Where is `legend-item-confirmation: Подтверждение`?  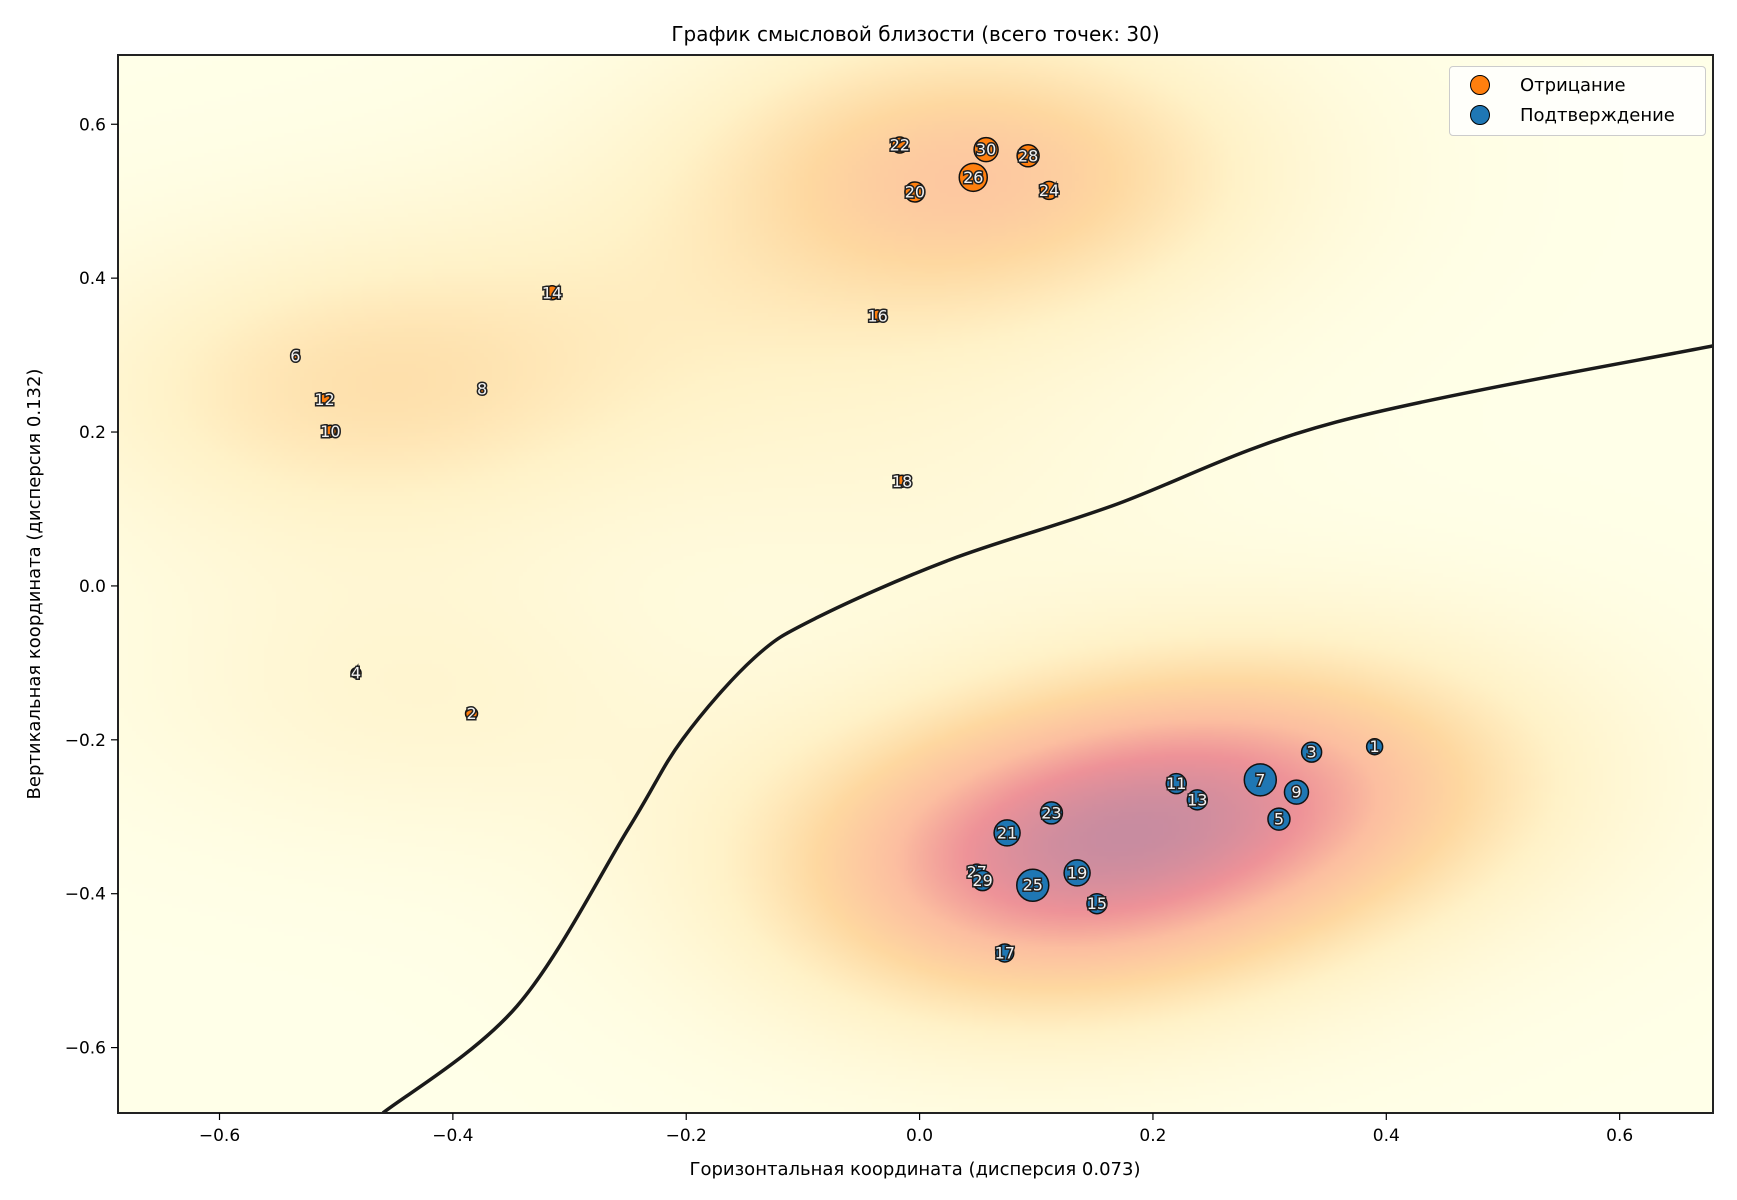
legend-item-confirmation: Подтверждение is located at coordinates (1577, 115).